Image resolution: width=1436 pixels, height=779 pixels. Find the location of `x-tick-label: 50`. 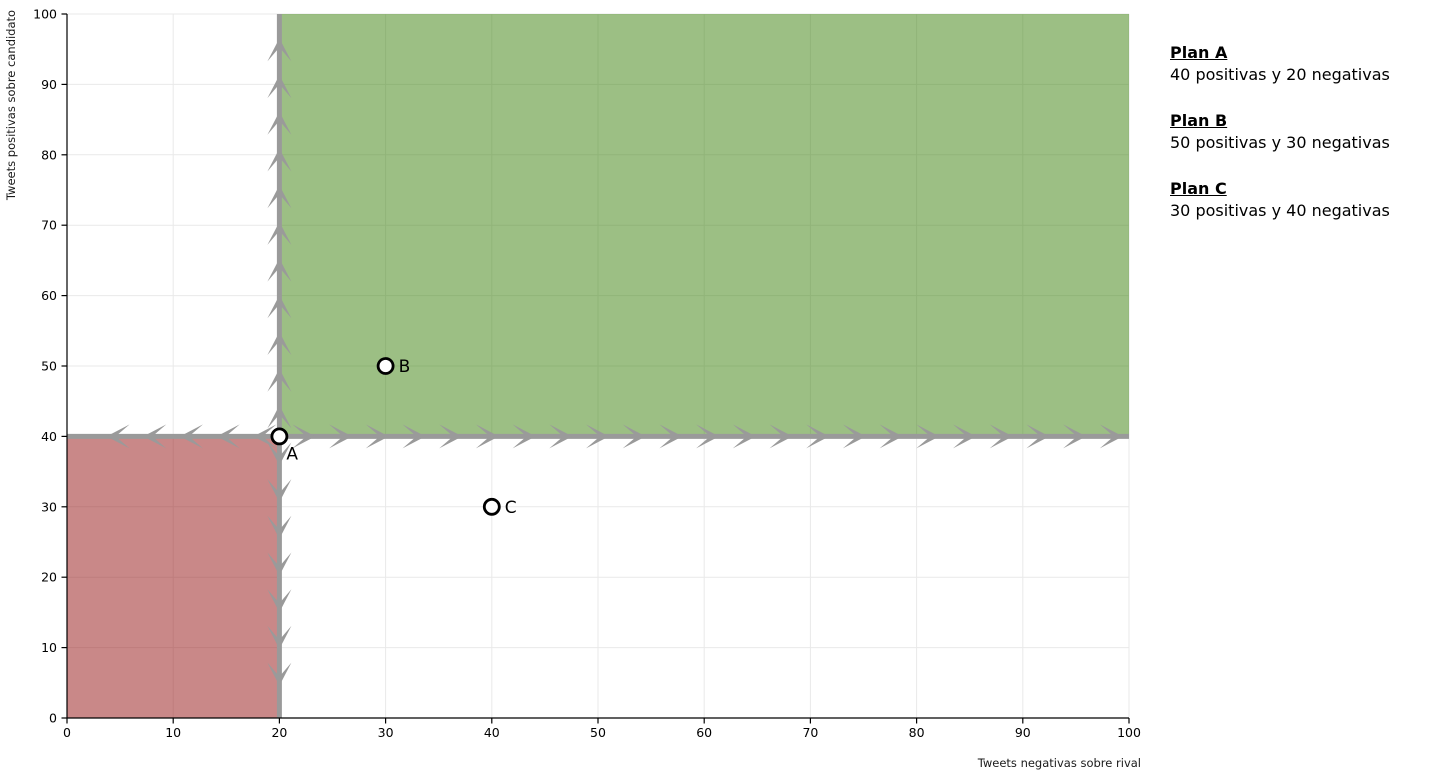

x-tick-label: 50 is located at coordinates (598, 732).